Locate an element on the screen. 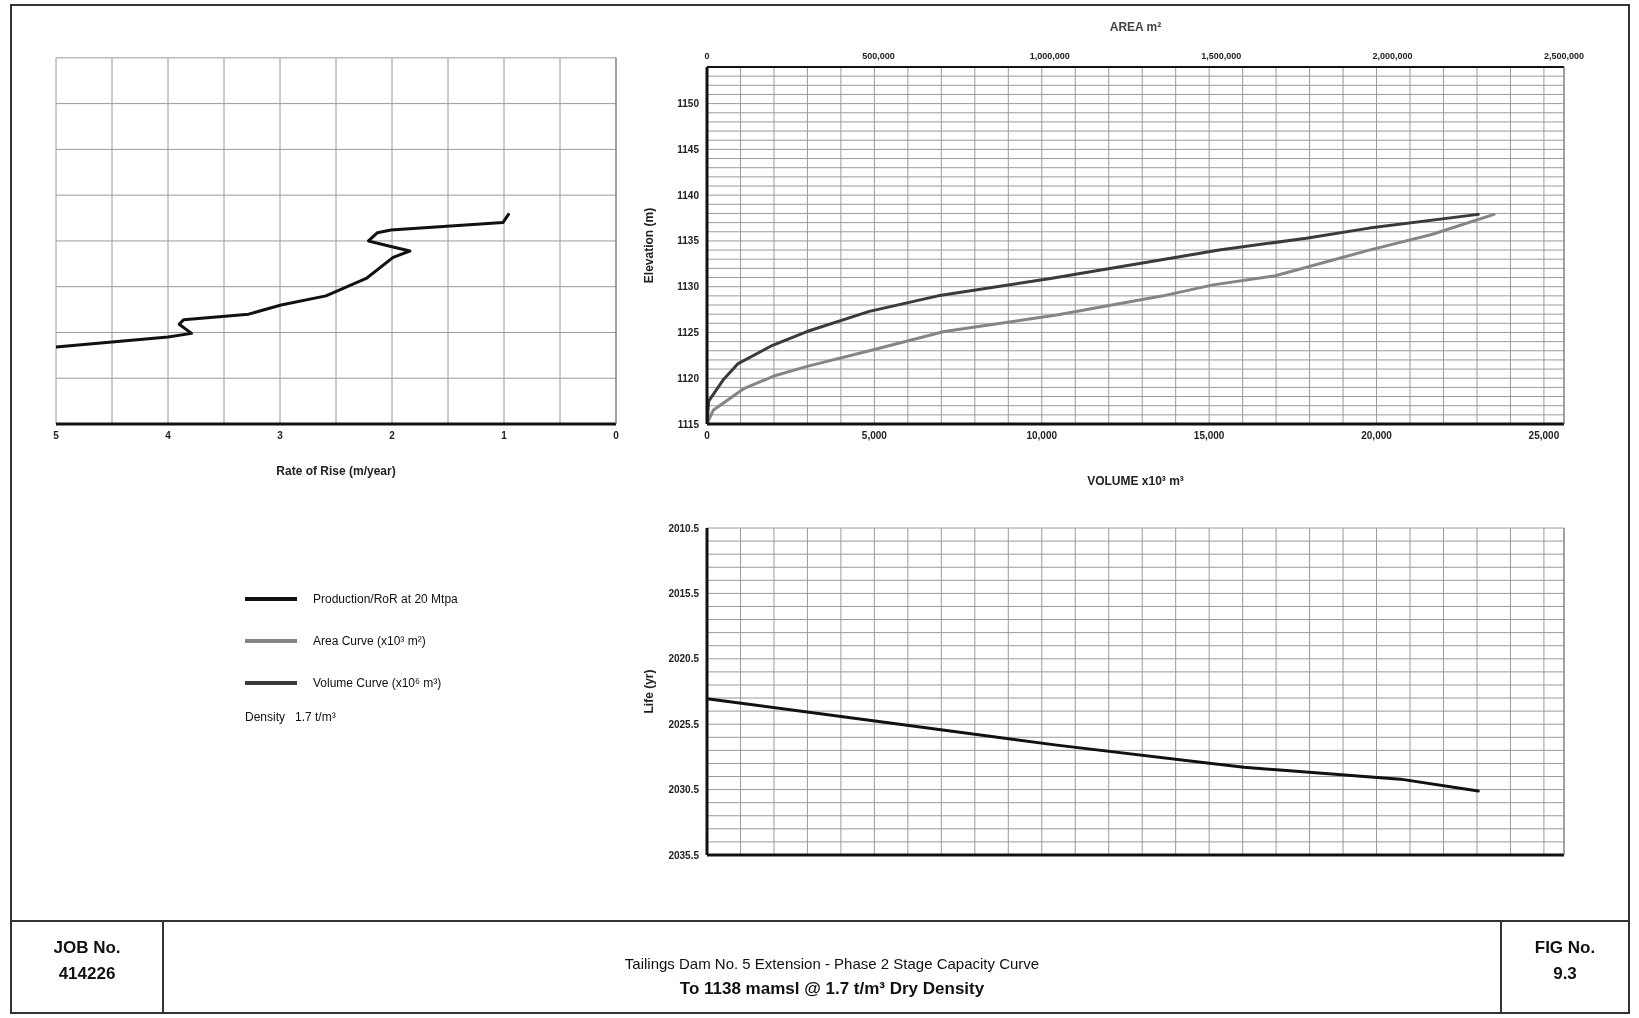 The image size is (1639, 1018). x-tick-label: 3 is located at coordinates (280, 436).